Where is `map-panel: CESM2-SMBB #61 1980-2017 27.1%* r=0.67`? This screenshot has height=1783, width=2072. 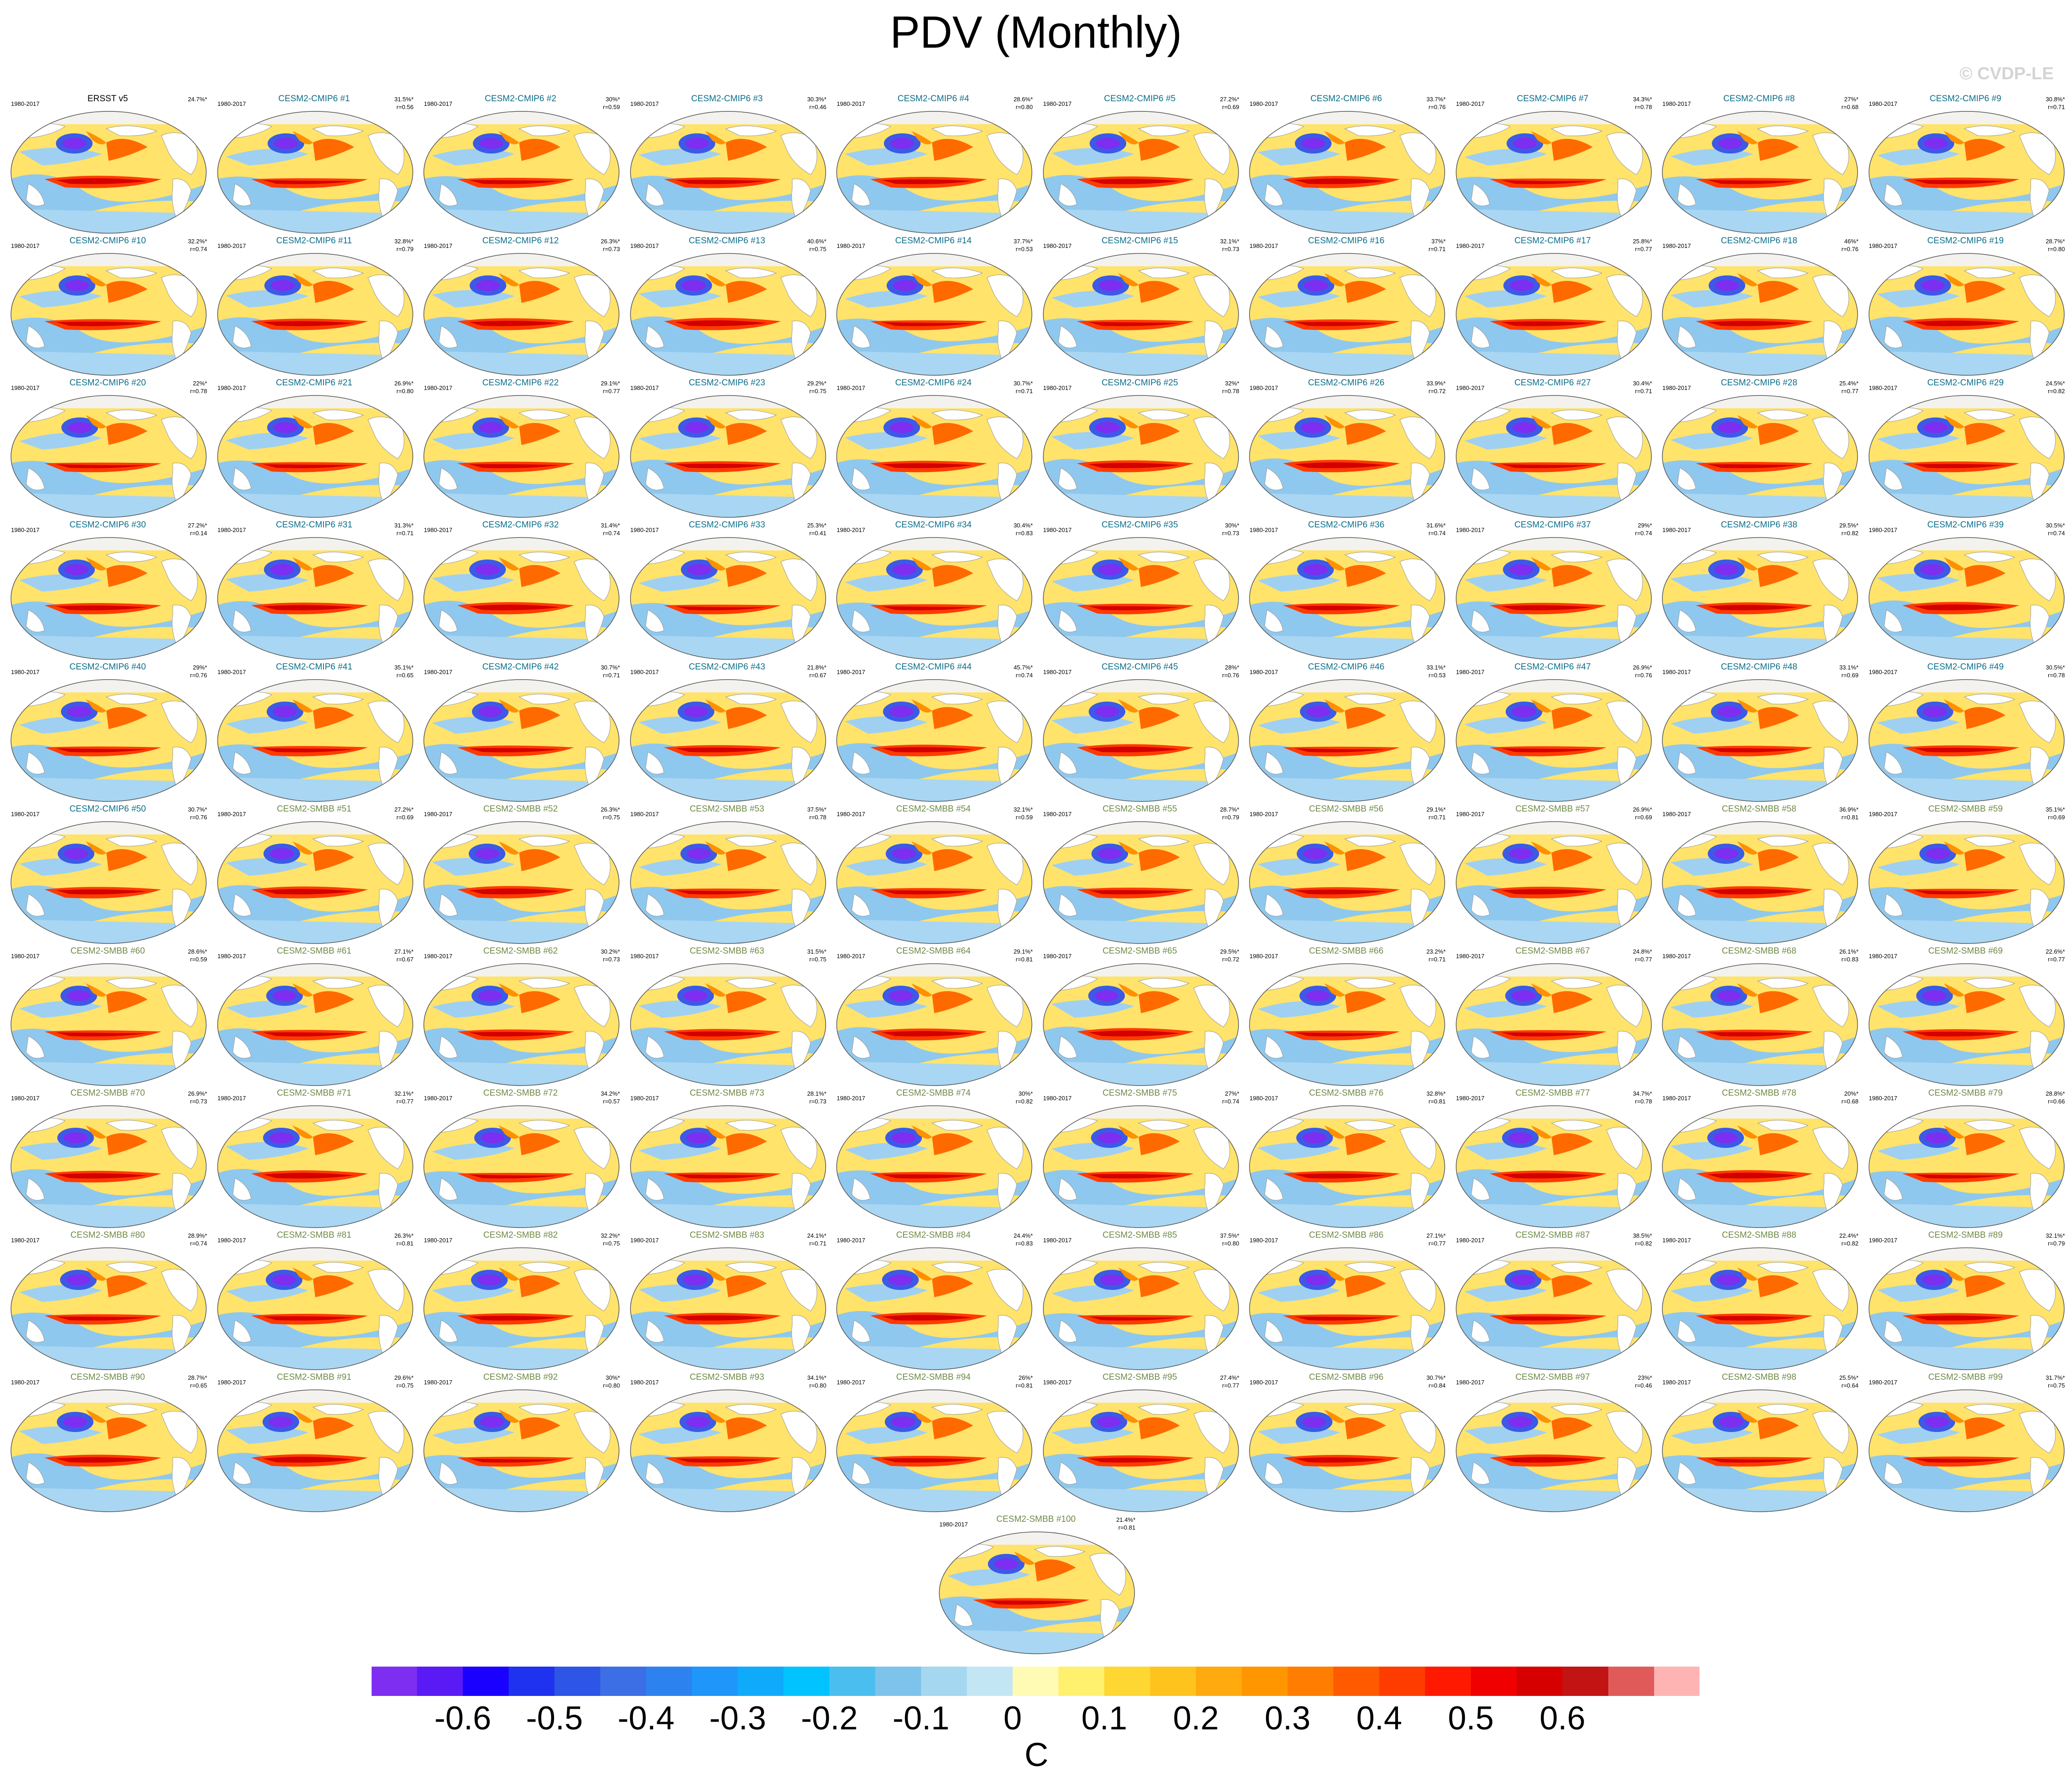 map-panel: CESM2-SMBB #61 1980-2017 27.1%* r=0.67 is located at coordinates (314, 1018).